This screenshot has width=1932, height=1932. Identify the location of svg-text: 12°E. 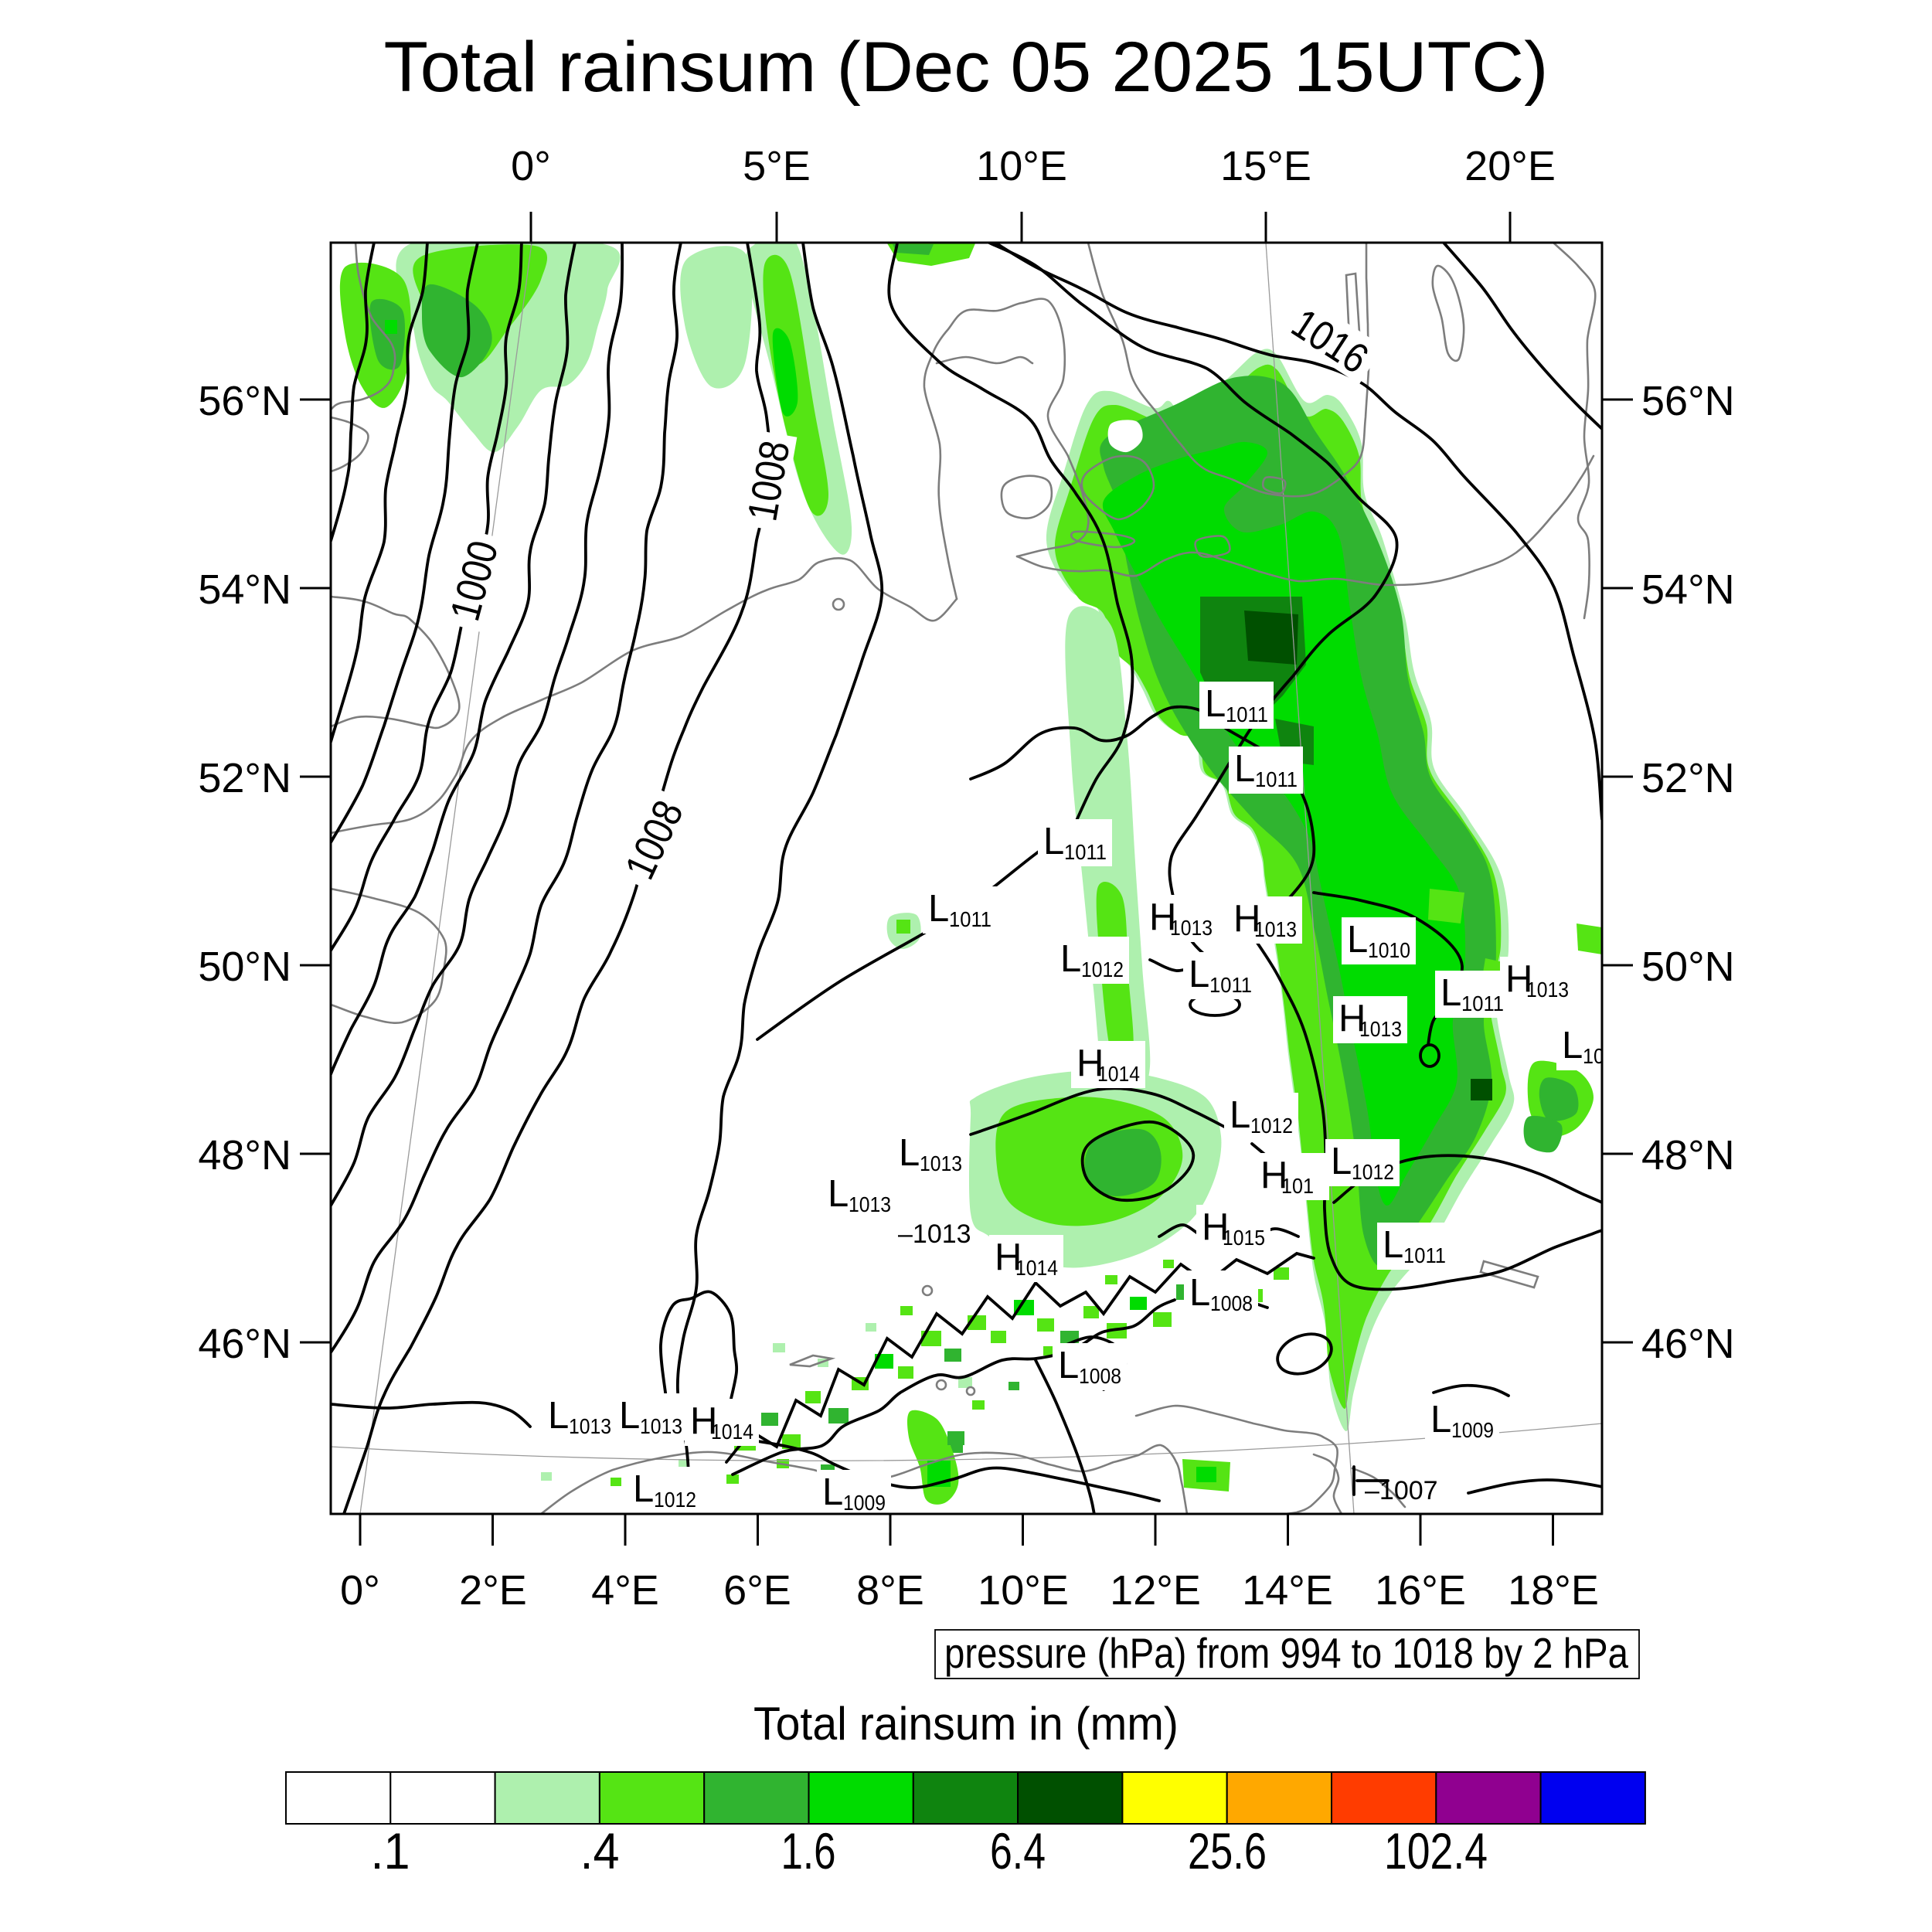
(1156, 1590).